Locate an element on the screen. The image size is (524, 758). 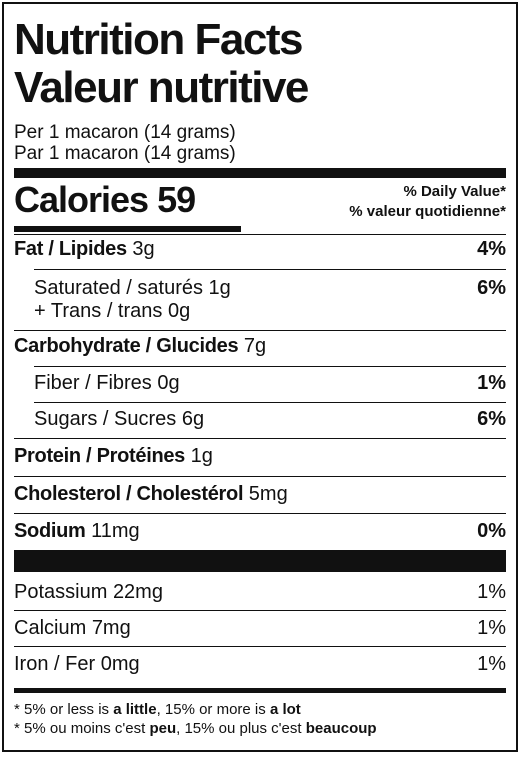
footer-divider is located at coordinates (260, 690).